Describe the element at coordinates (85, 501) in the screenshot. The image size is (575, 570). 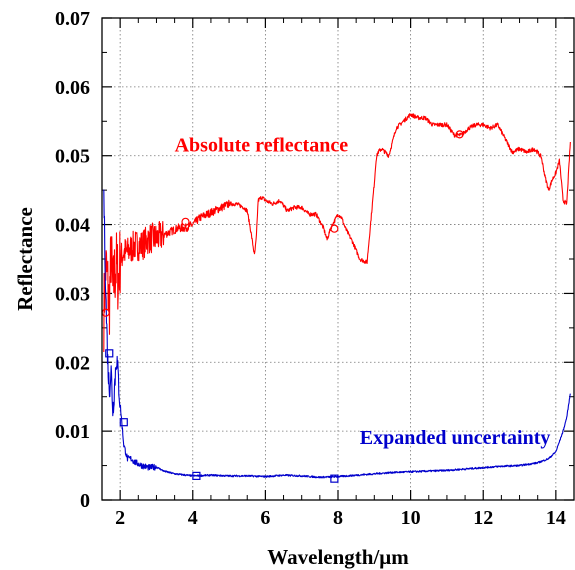
I see `y-tick-label: 0` at that location.